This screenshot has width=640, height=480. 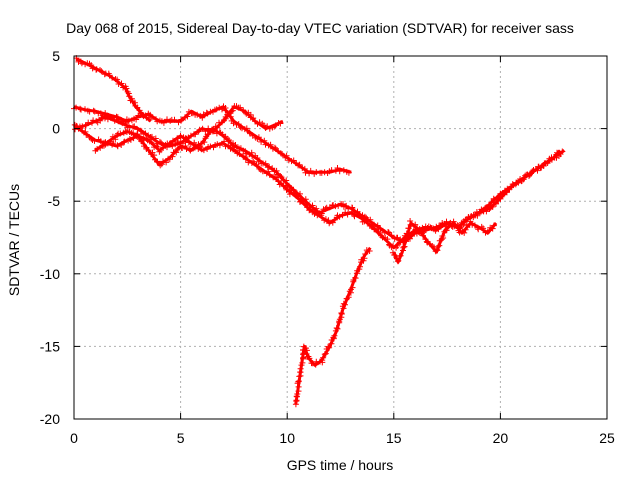 What do you see at coordinates (14, 240) in the screenshot?
I see `y-axis-label: SDTVAR / TECUs` at bounding box center [14, 240].